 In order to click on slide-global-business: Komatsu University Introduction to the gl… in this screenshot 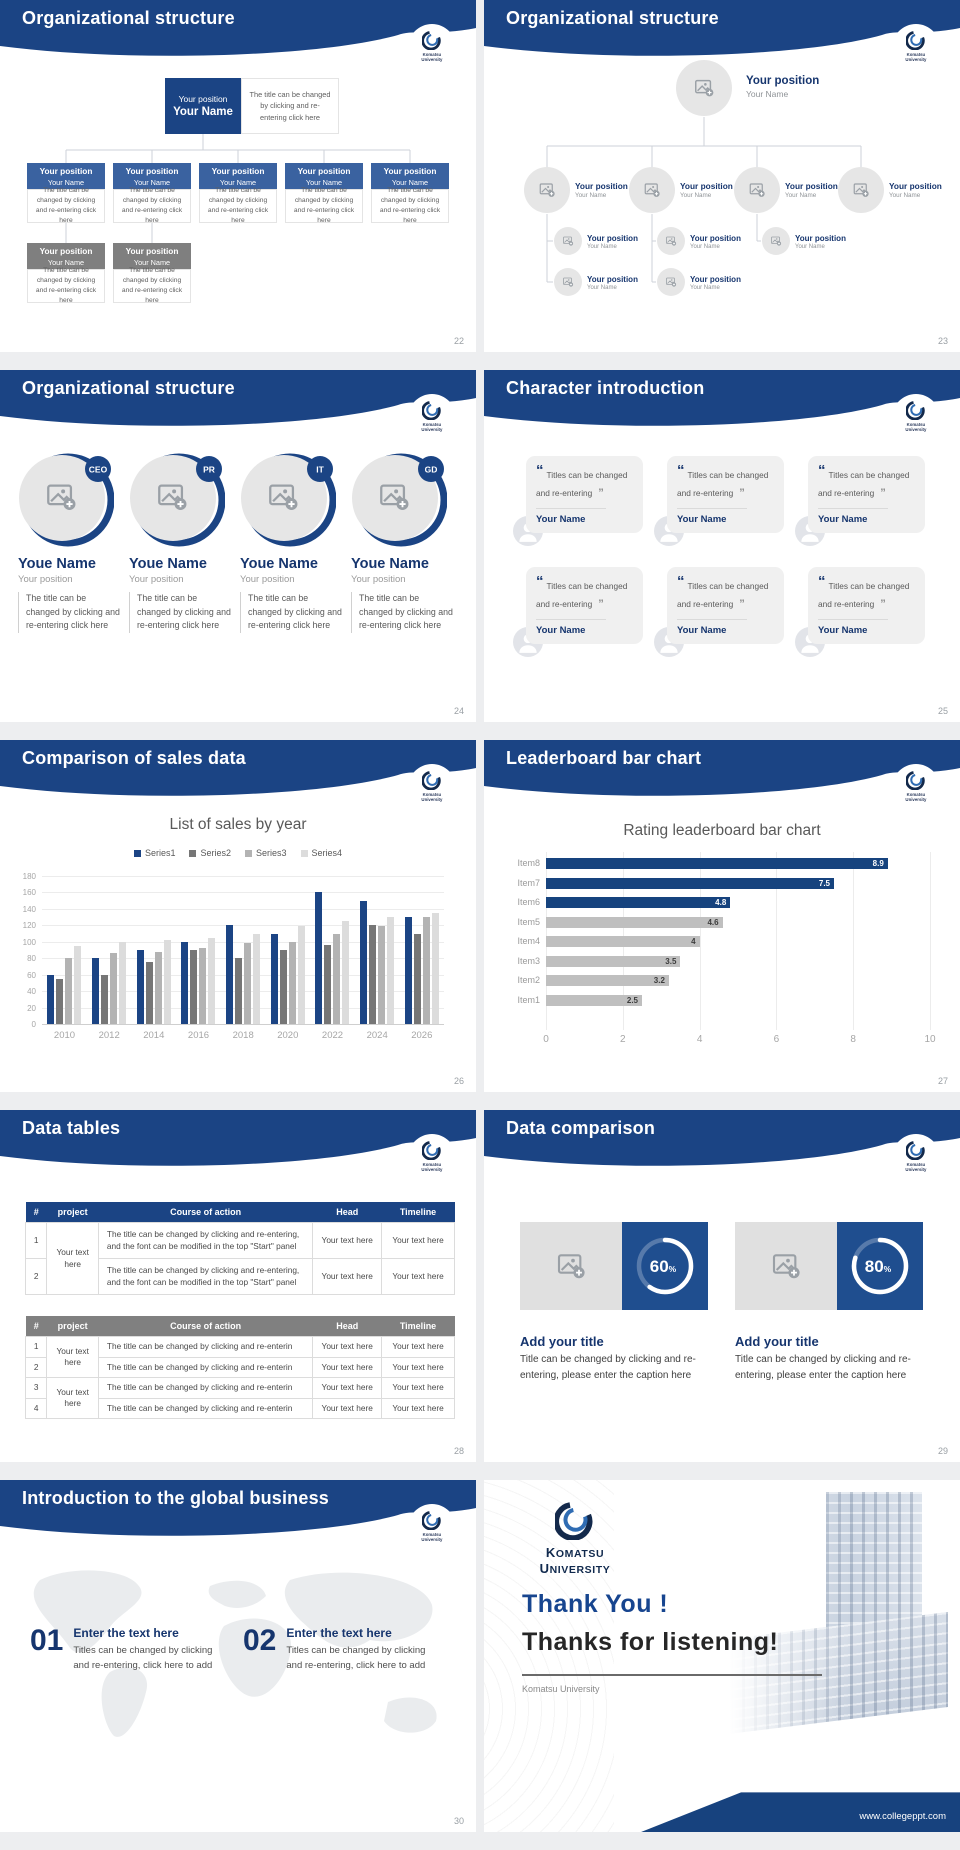, I will do `click(238, 1656)`.